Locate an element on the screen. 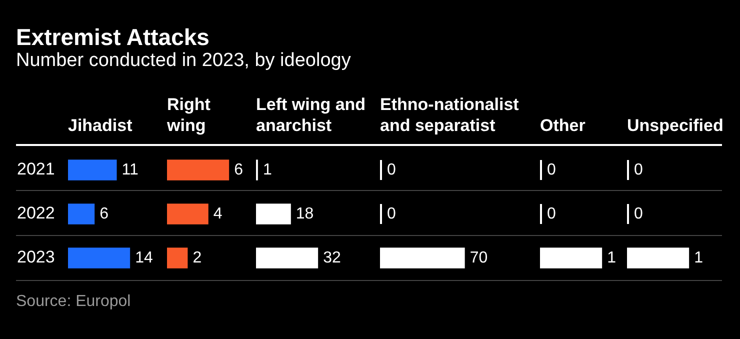  chart-title: Jihadist is located at coordinates (101, 125).